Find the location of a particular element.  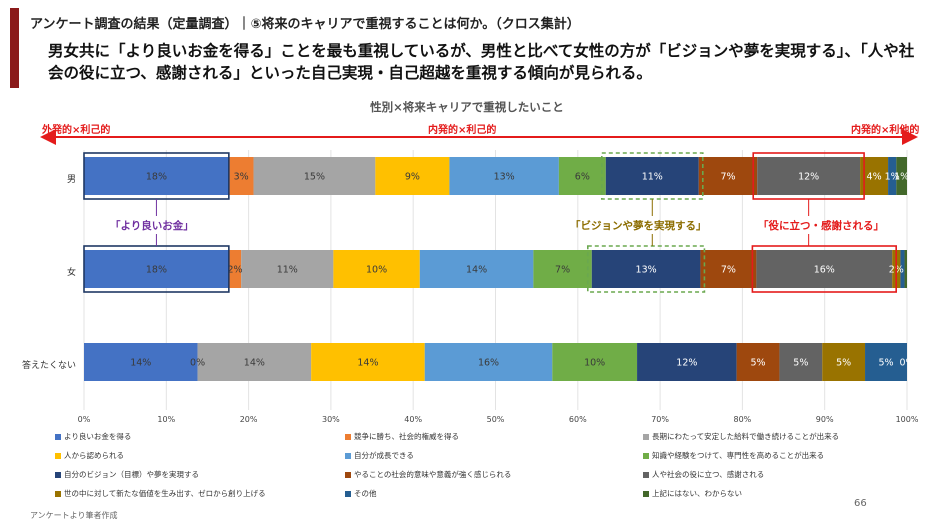

data-label: 0% is located at coordinates (197, 363).